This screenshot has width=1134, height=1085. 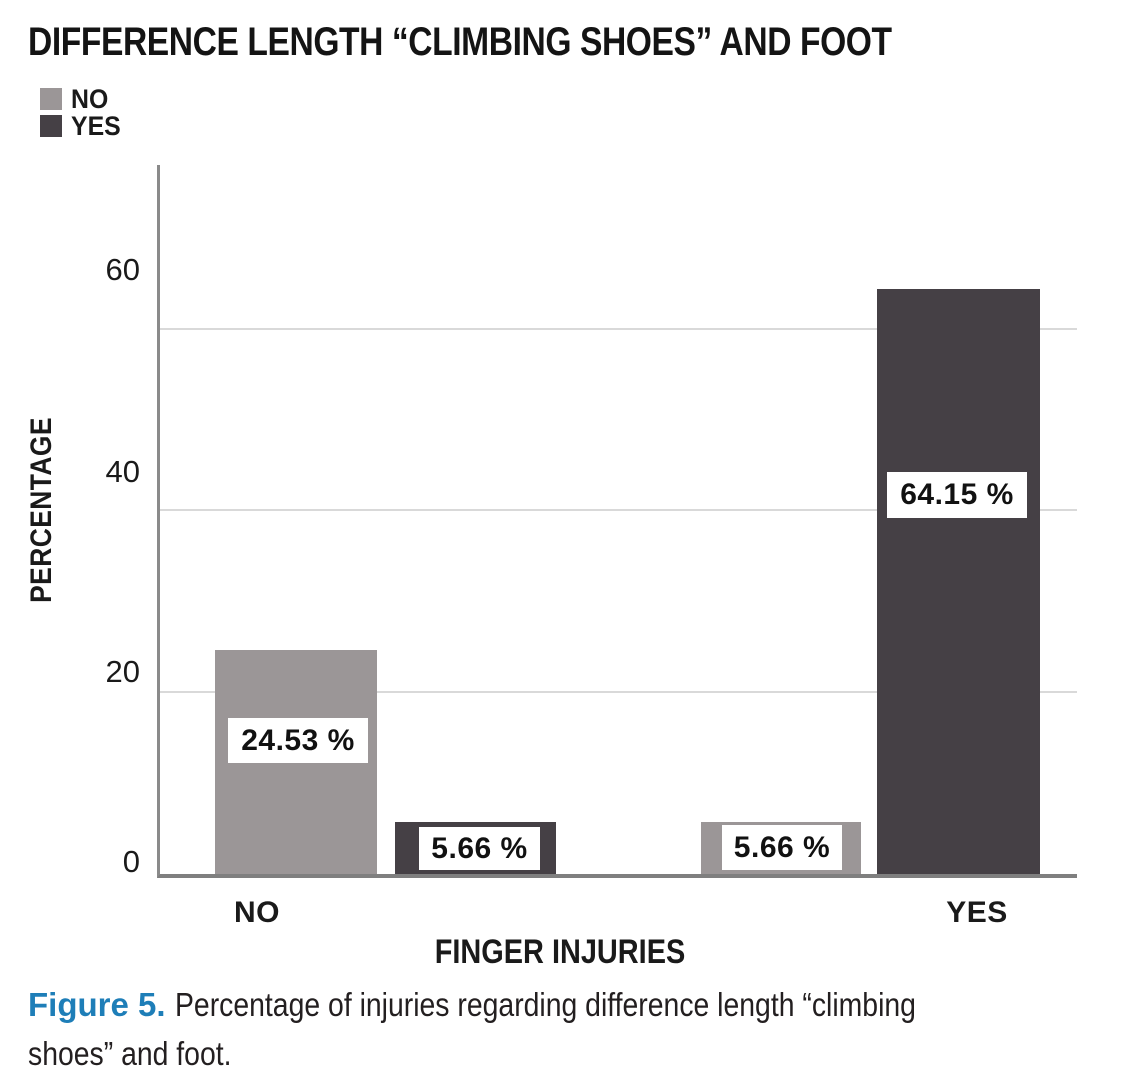 I want to click on legend: NO YES, so click(x=82, y=112).